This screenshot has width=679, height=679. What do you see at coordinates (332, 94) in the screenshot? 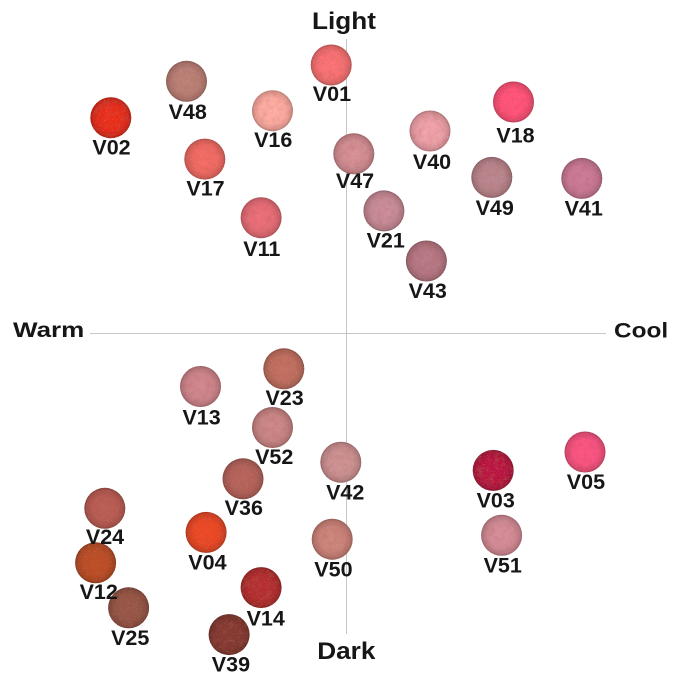
I see `svg-text: V01` at bounding box center [332, 94].